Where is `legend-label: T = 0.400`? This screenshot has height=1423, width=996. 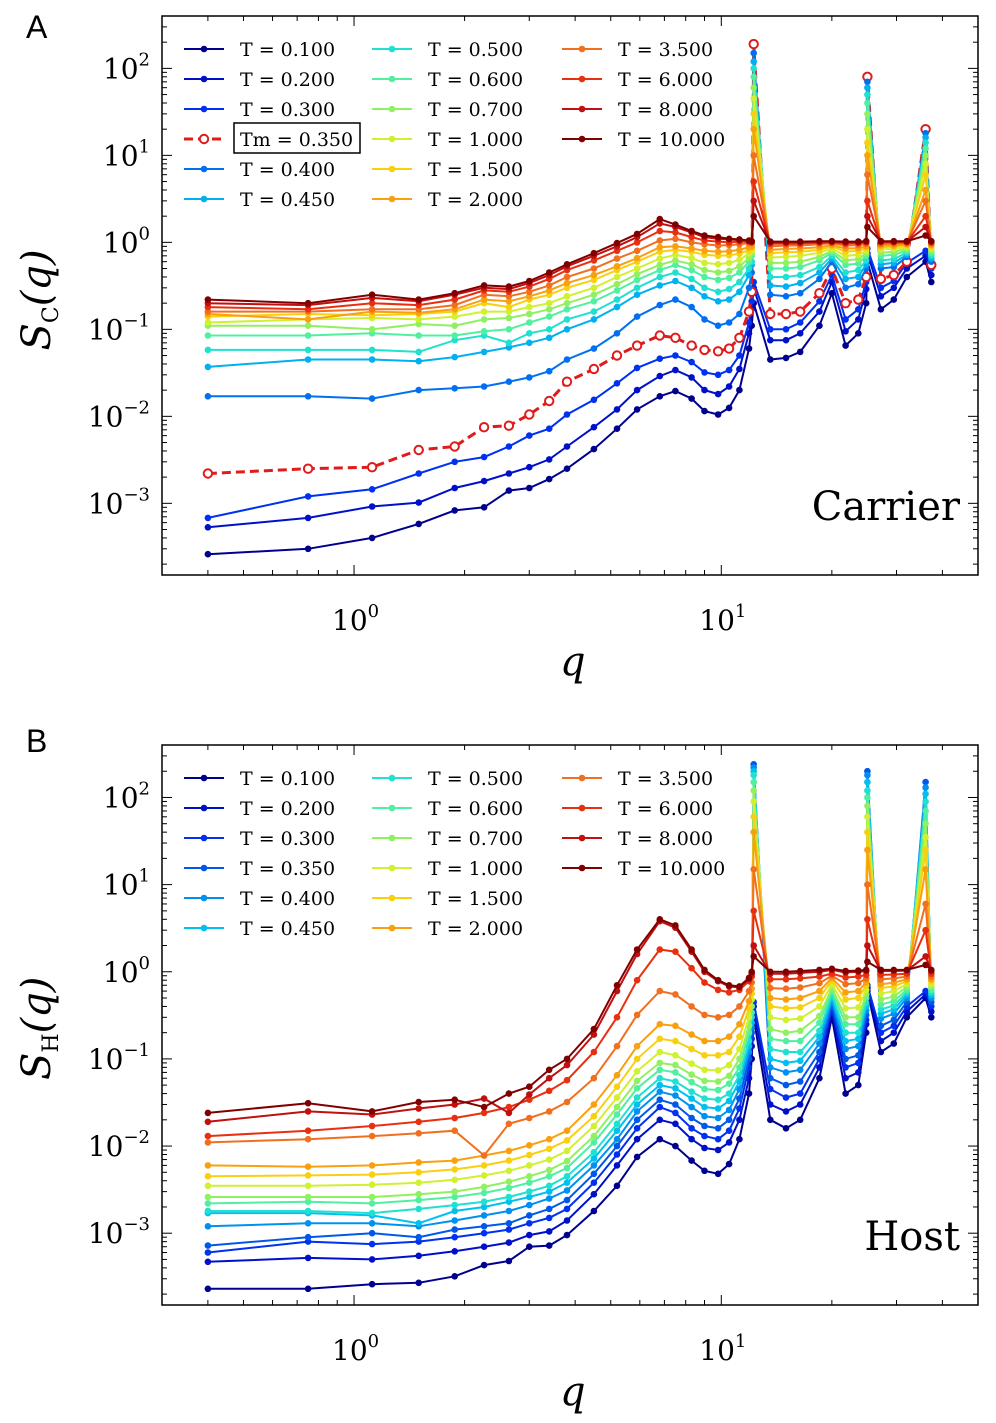 legend-label: T = 0.400 is located at coordinates (287, 899).